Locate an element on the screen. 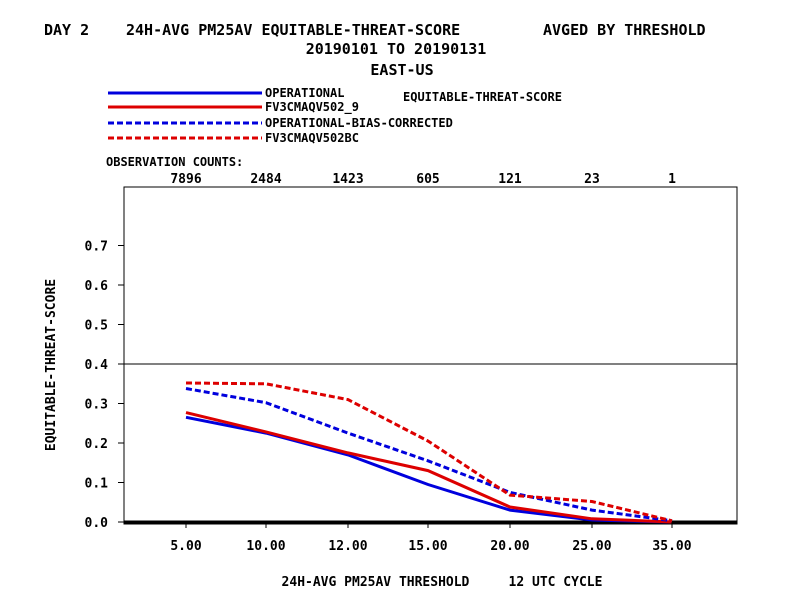  y-tick-label: 0.3 is located at coordinates (96, 405).